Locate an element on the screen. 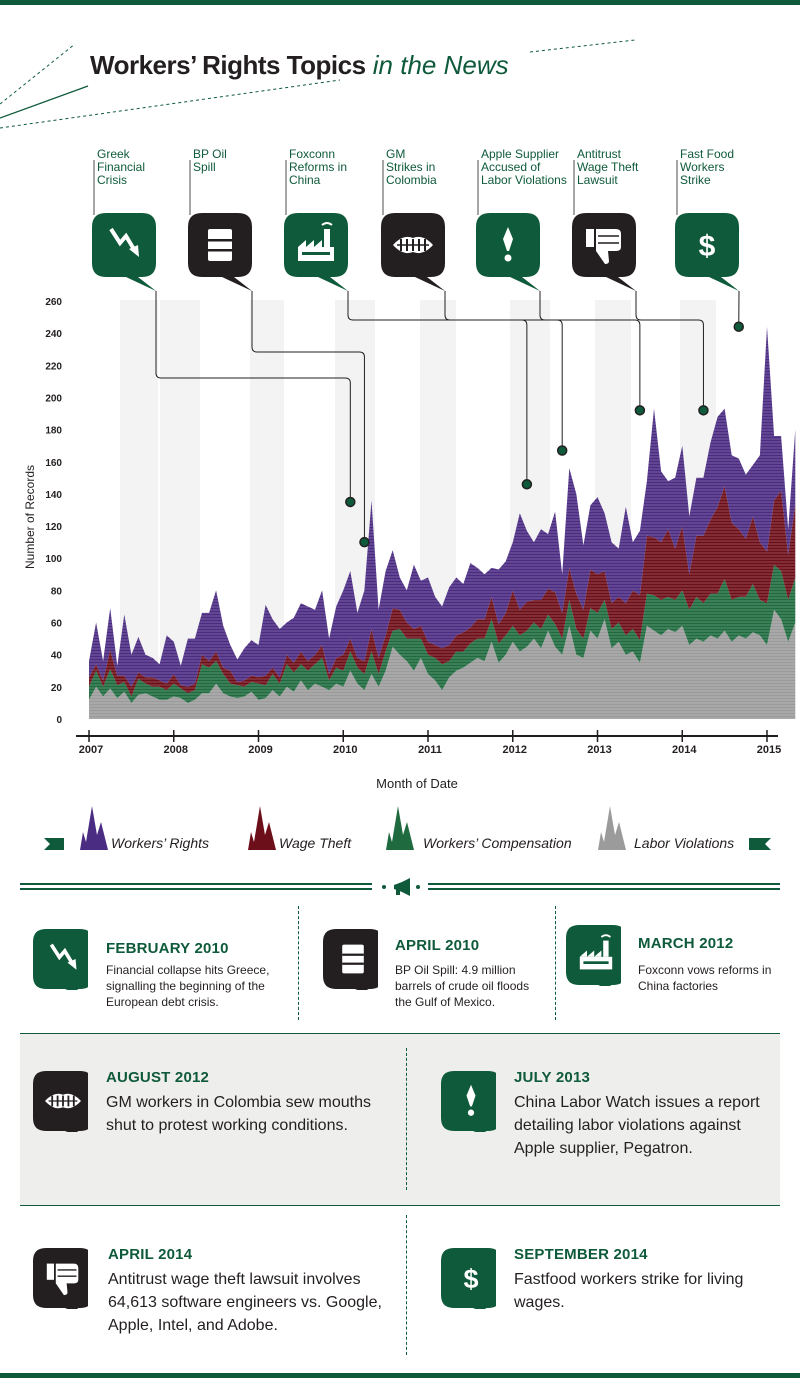 This screenshot has width=800, height=1378. dollar-bubble: $ is located at coordinates (707, 252).